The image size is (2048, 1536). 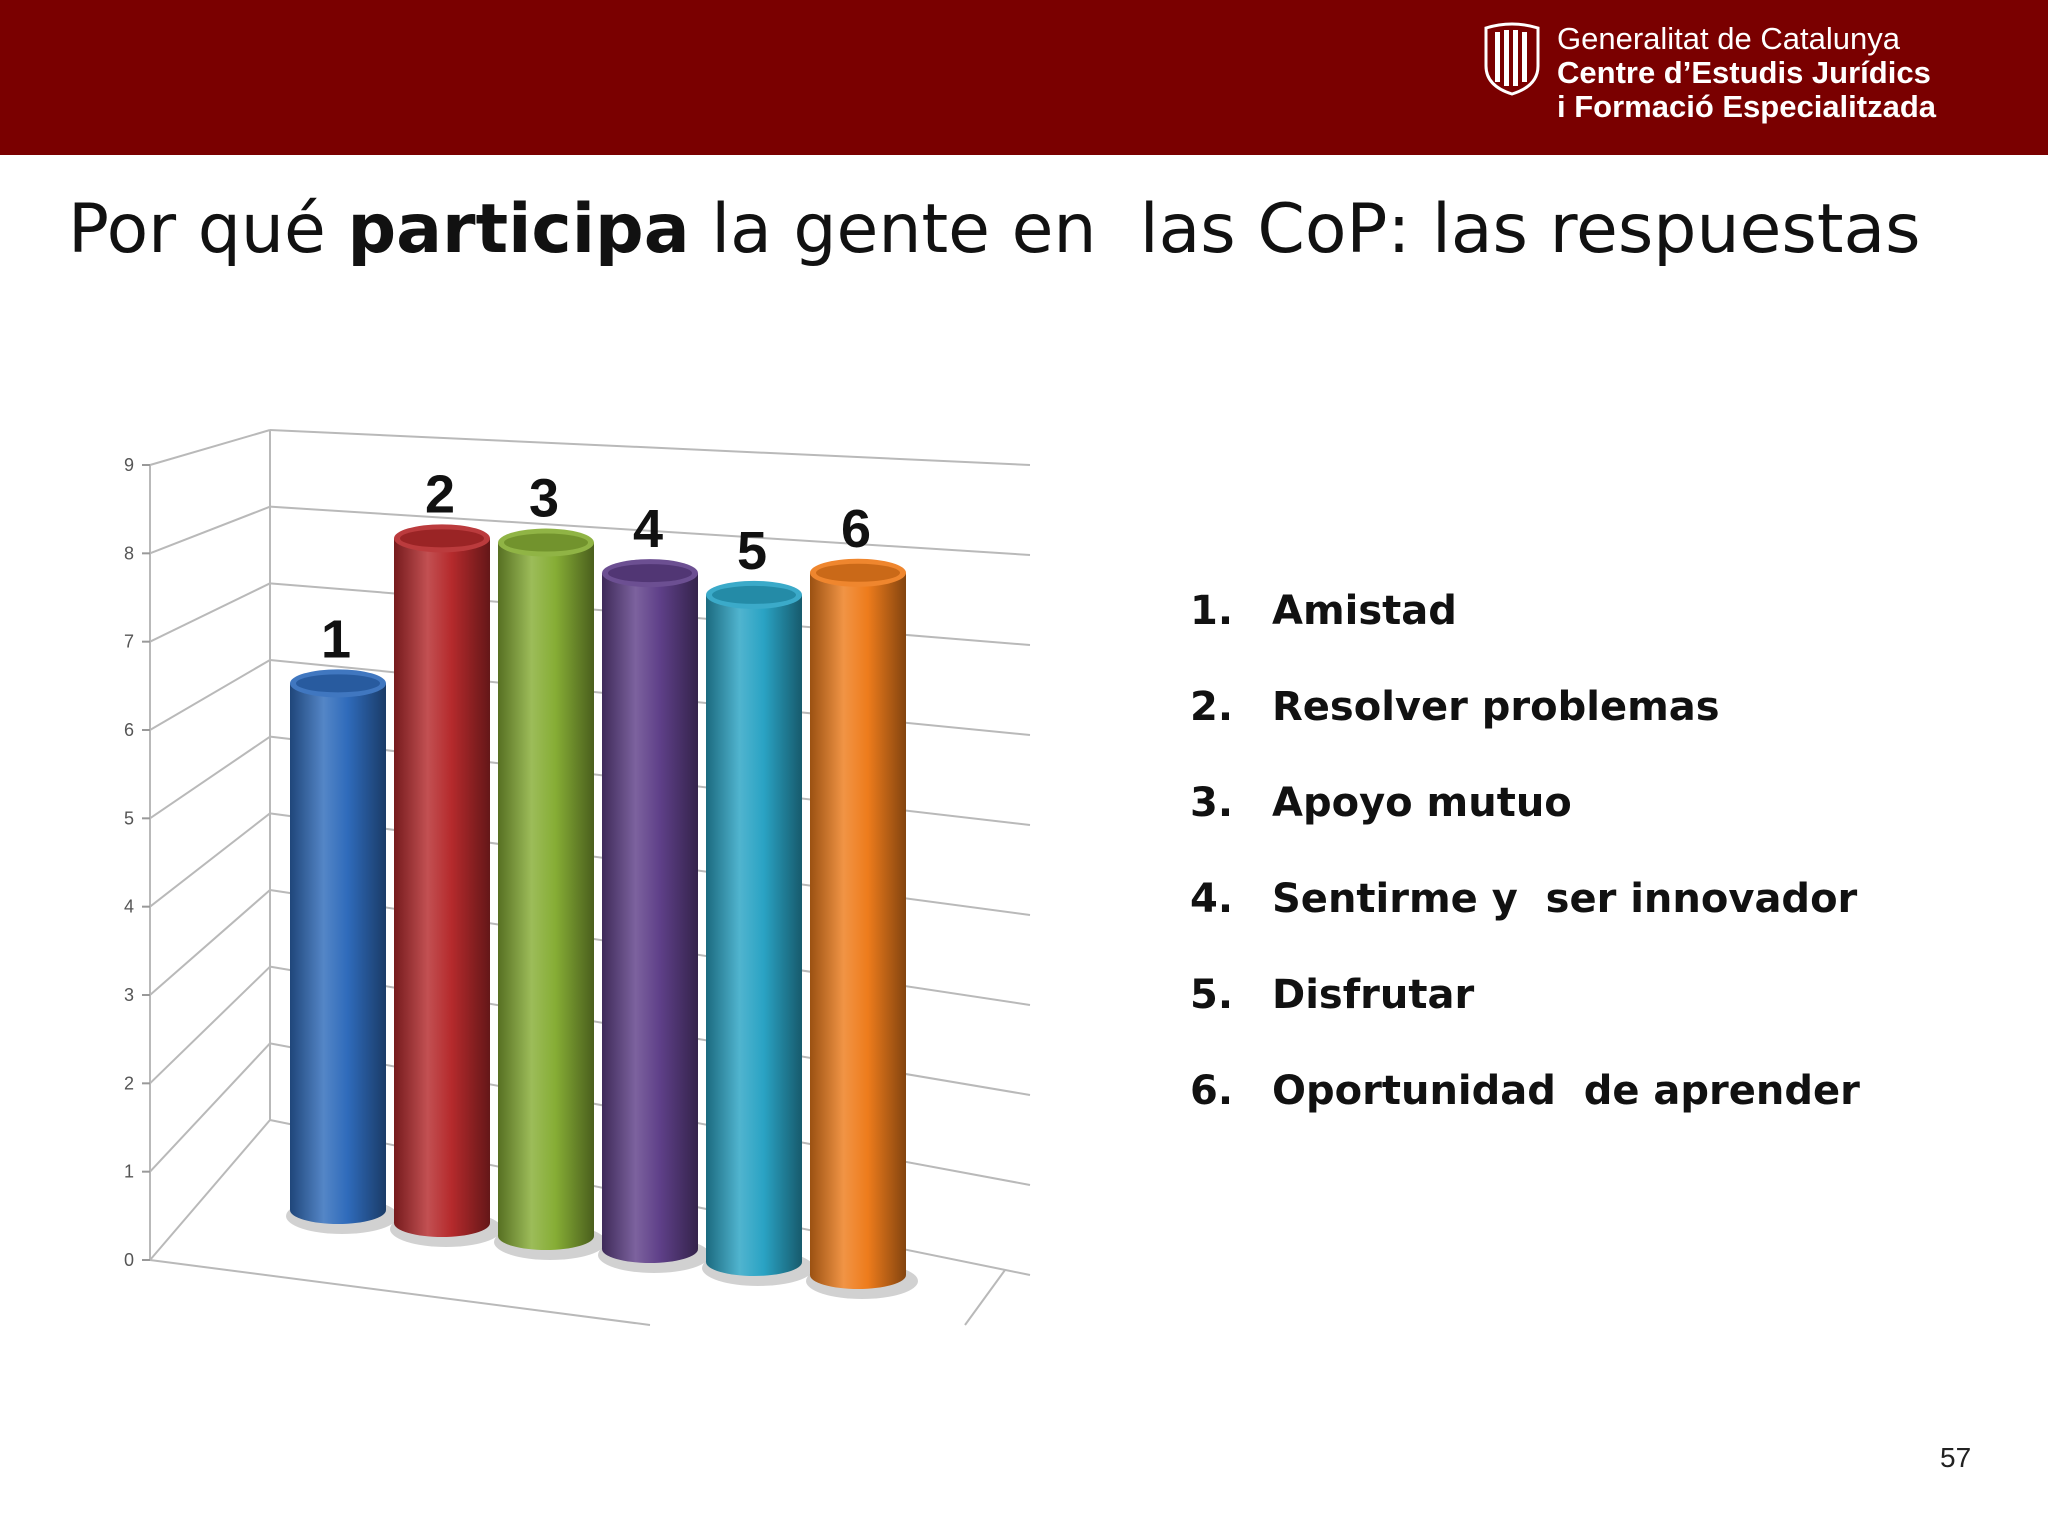 What do you see at coordinates (440, 494) in the screenshot?
I see `bar-label: 2` at bounding box center [440, 494].